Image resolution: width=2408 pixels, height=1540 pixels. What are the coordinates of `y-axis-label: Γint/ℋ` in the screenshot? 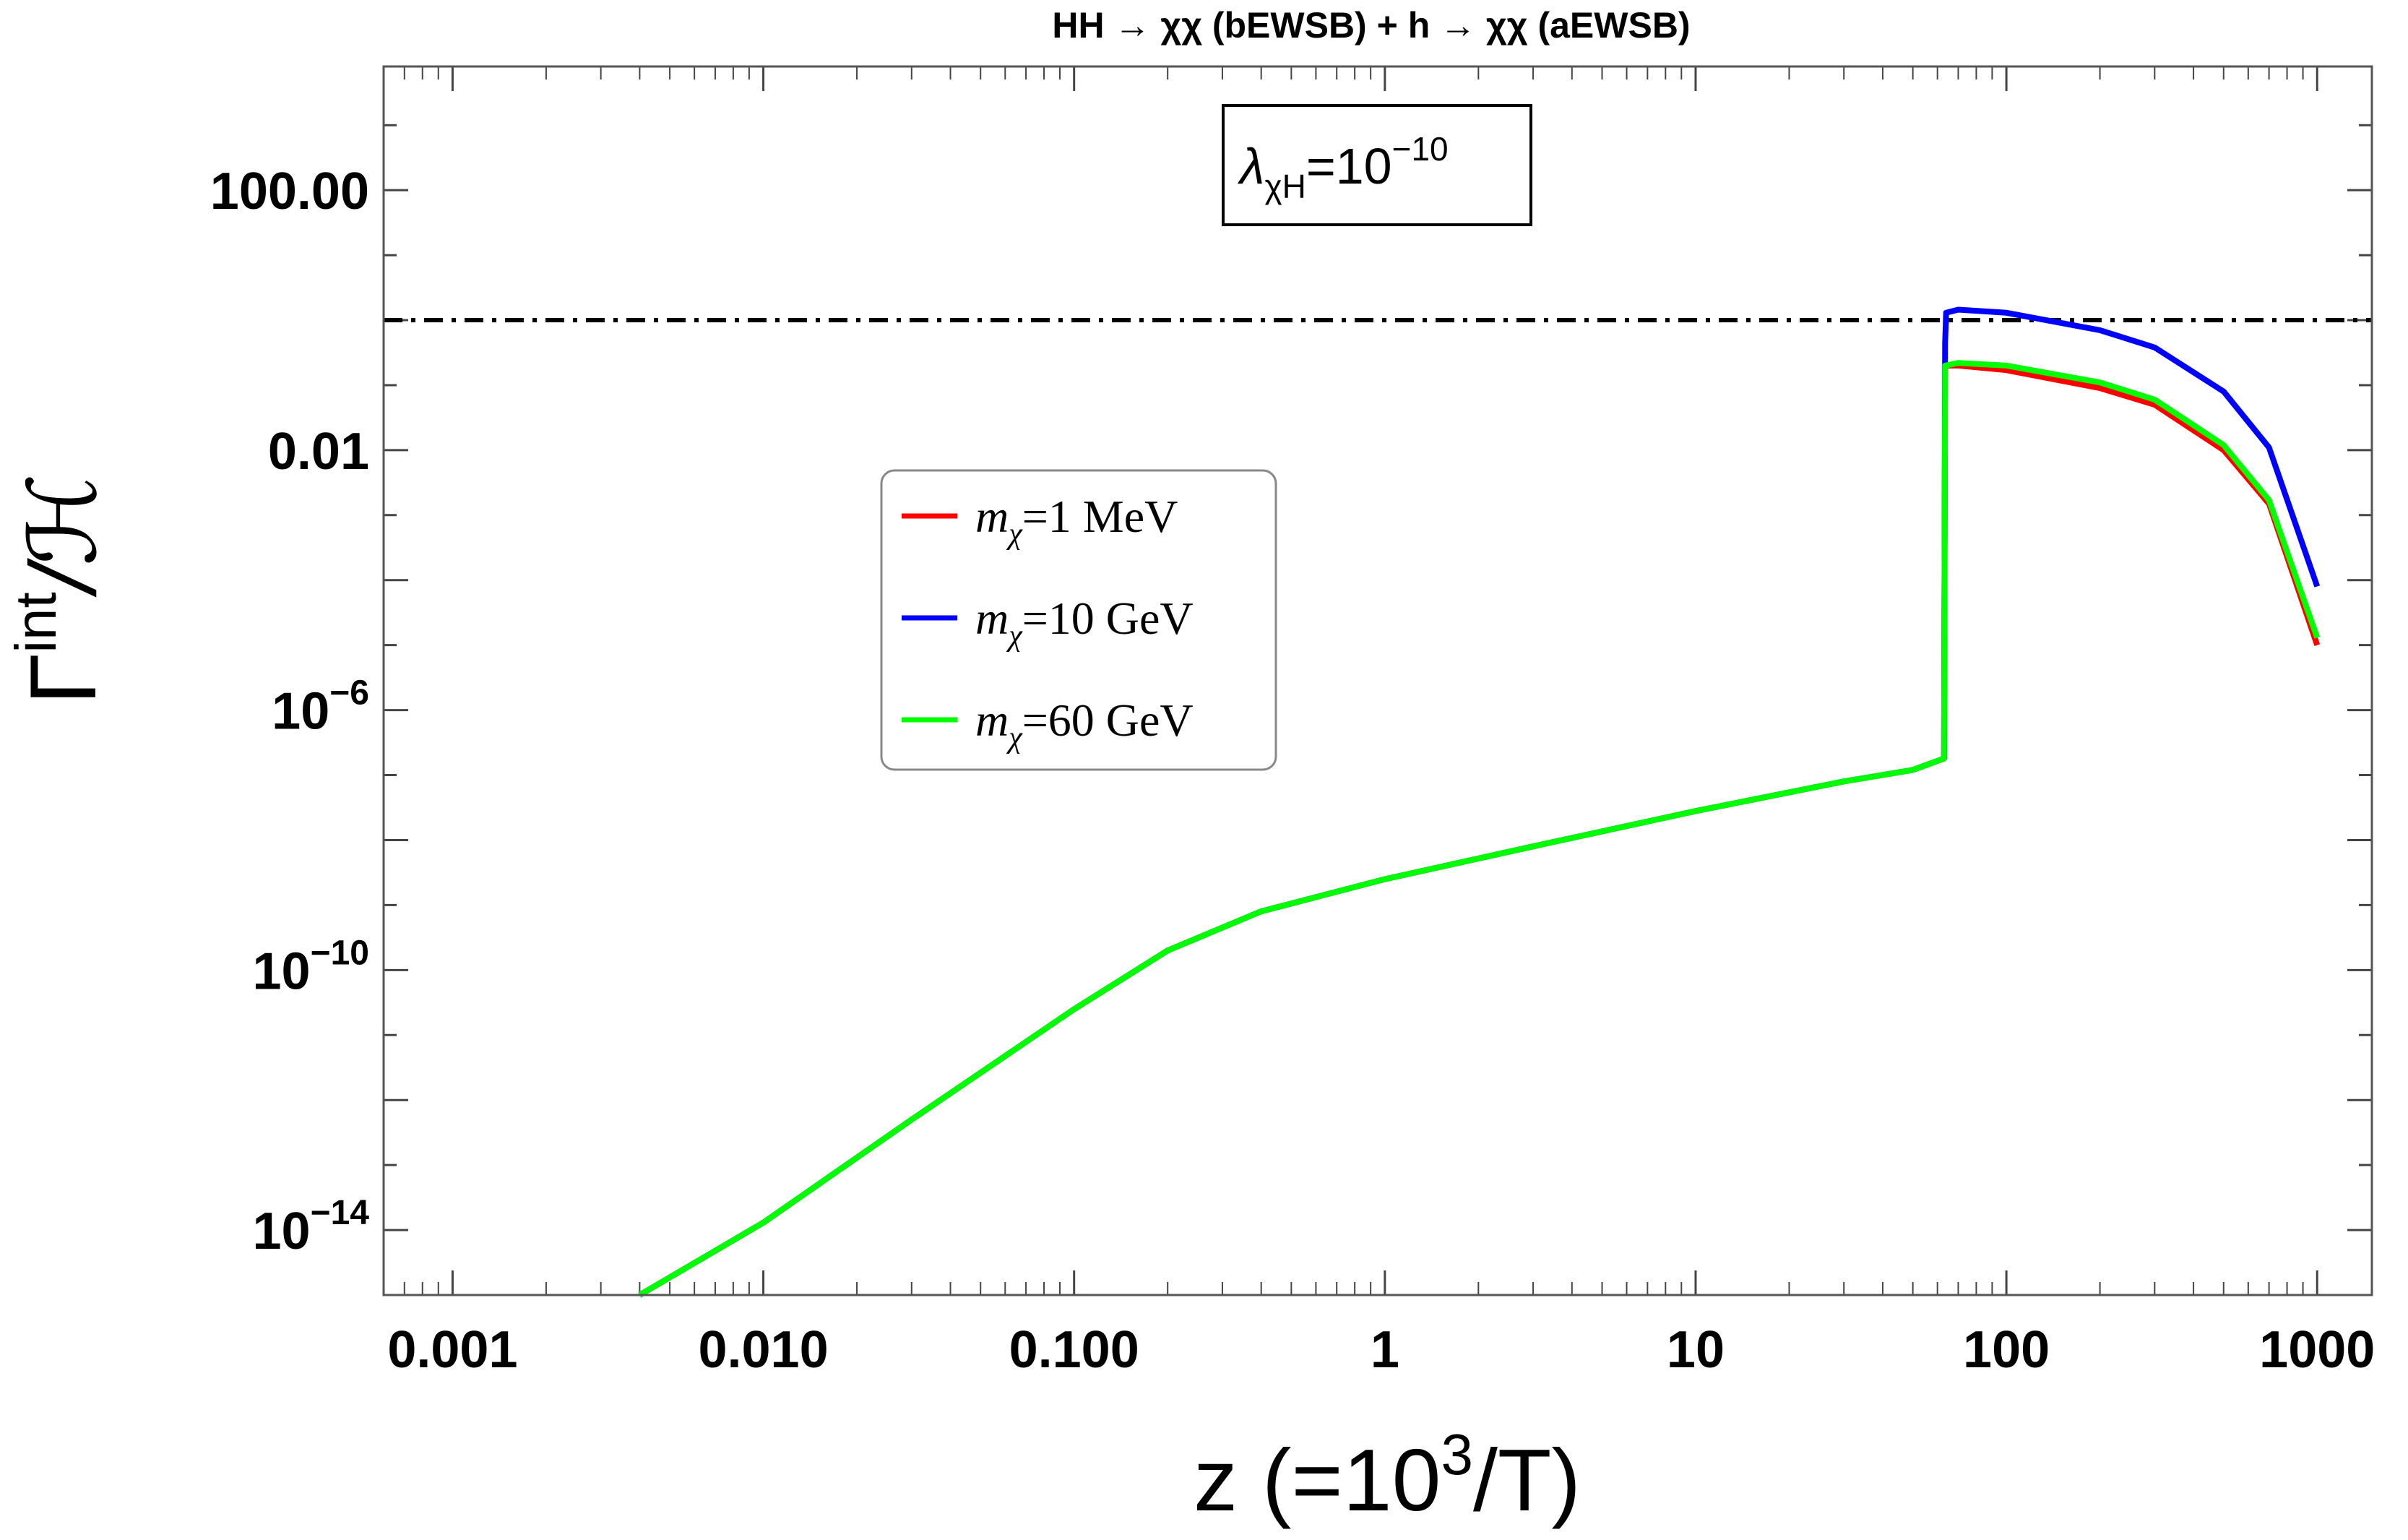 It's located at (60, 589).